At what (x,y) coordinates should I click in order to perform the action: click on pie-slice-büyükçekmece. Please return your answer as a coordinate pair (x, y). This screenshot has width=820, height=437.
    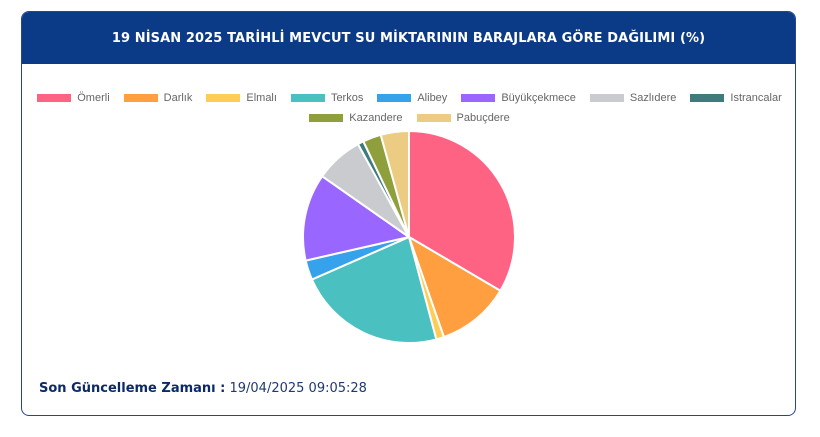
    Looking at the image, I should click on (357, 218).